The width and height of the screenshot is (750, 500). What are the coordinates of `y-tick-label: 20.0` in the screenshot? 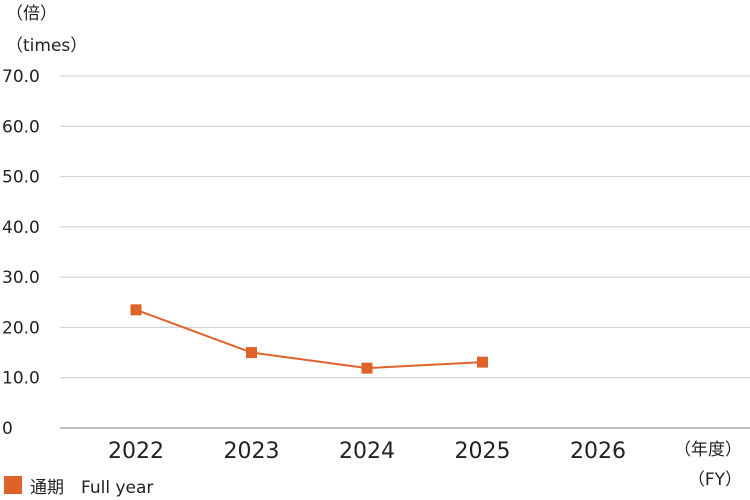 It's located at (21, 328).